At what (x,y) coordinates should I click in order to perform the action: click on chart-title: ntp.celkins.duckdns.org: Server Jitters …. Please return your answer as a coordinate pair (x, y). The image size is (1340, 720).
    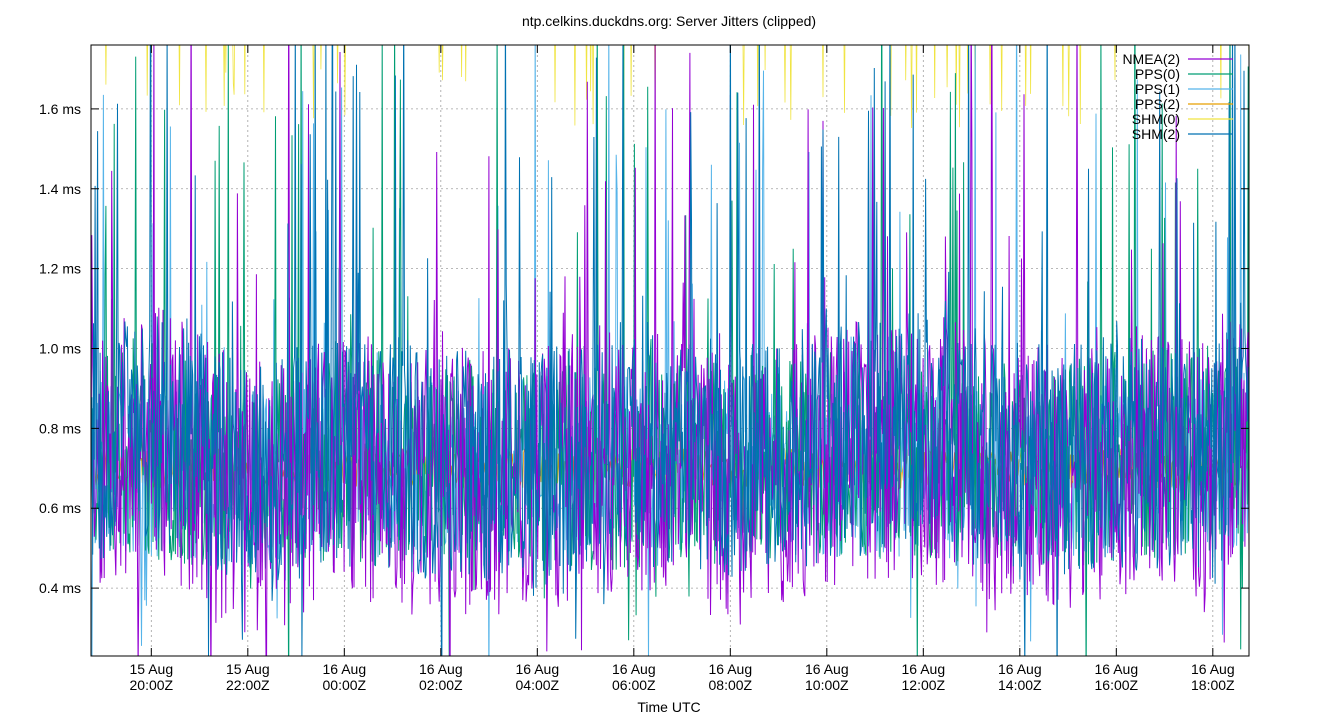
    Looking at the image, I should click on (669, 21).